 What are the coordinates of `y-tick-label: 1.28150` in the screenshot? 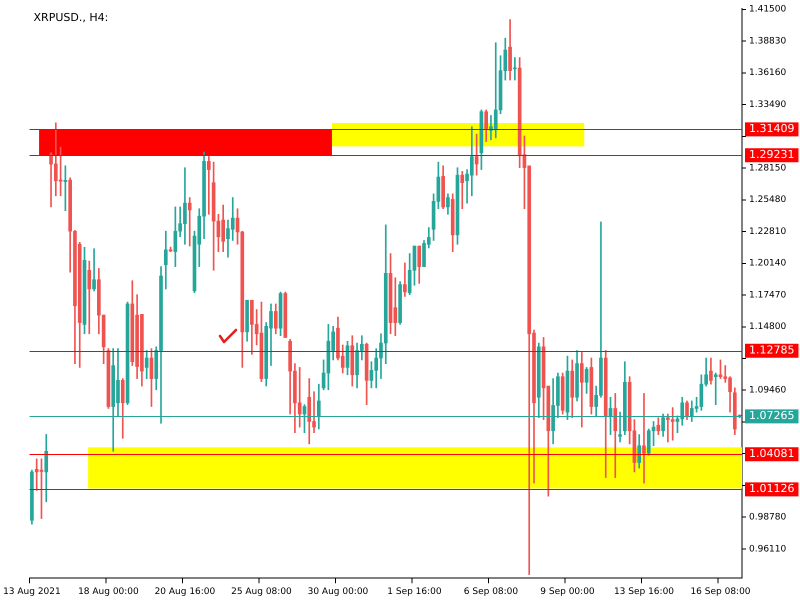 It's located at (767, 168).